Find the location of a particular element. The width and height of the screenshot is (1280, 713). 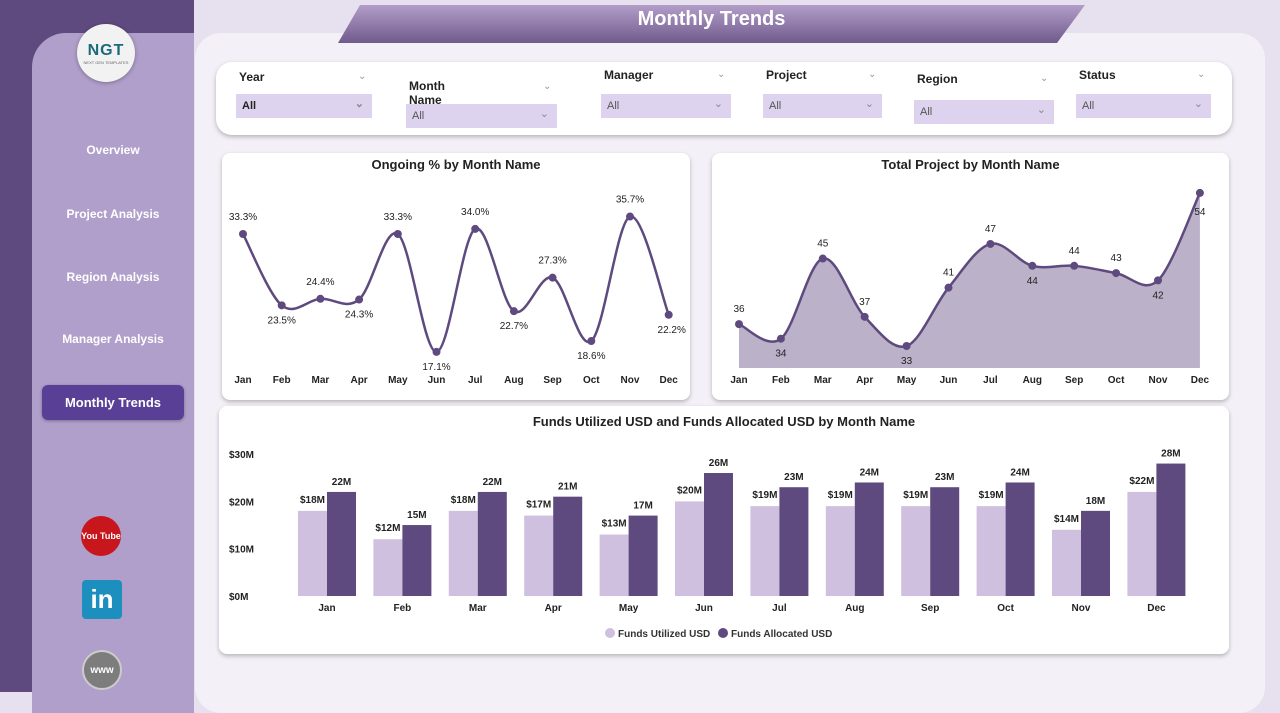

data-label: 17M is located at coordinates (642, 506).